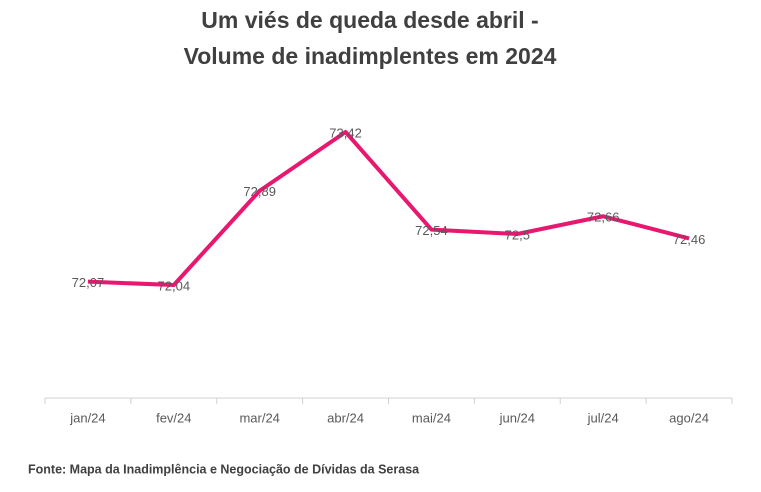 The width and height of the screenshot is (761, 492). Describe the element at coordinates (431, 417) in the screenshot. I see `x-tick-label: mai/24` at that location.